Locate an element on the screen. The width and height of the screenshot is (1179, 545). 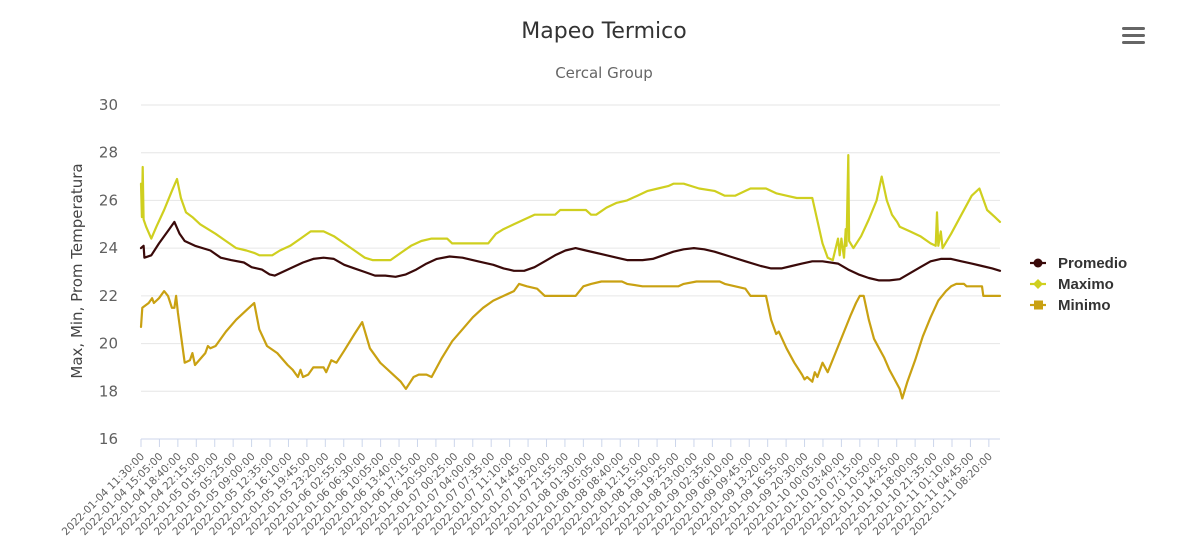
chart-menu-button is located at coordinates (1133, 36).